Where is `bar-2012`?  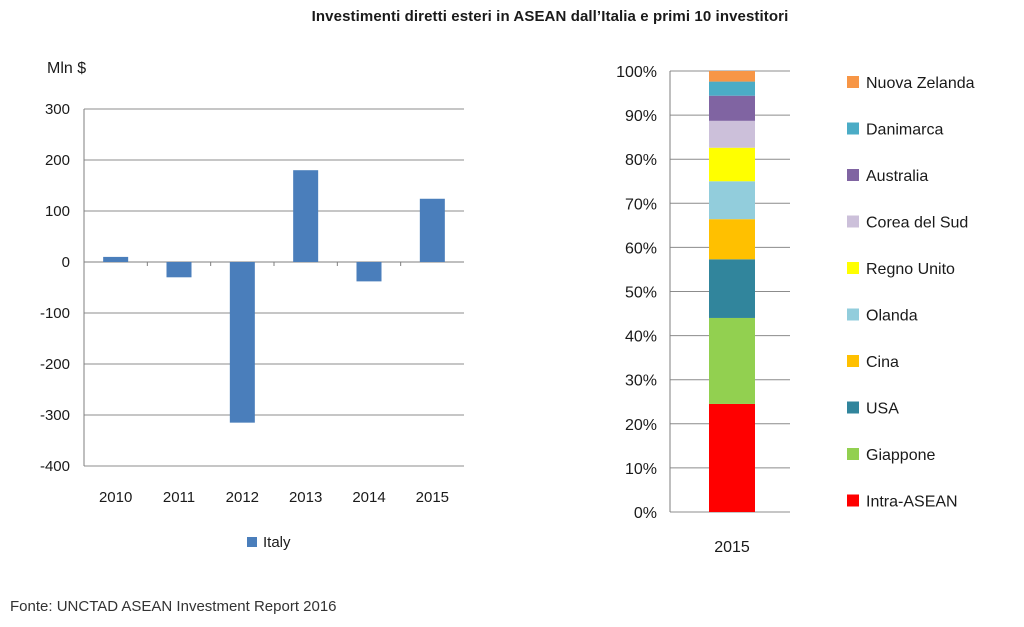 bar-2012 is located at coordinates (242, 342).